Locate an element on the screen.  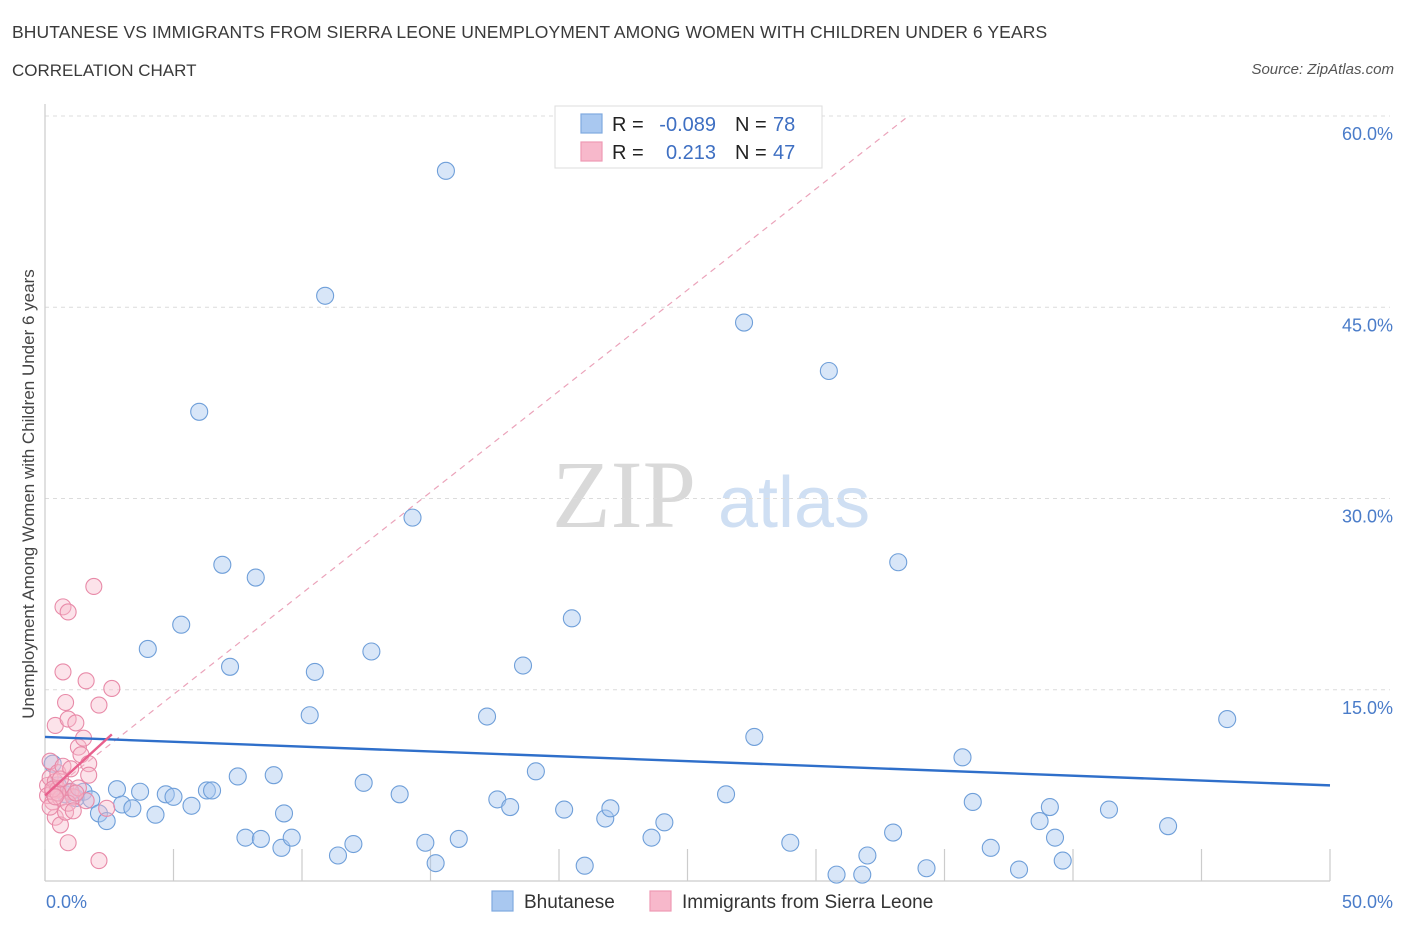
x-tick-labels: 0.0% 50.0% is located at coordinates (719, 902).